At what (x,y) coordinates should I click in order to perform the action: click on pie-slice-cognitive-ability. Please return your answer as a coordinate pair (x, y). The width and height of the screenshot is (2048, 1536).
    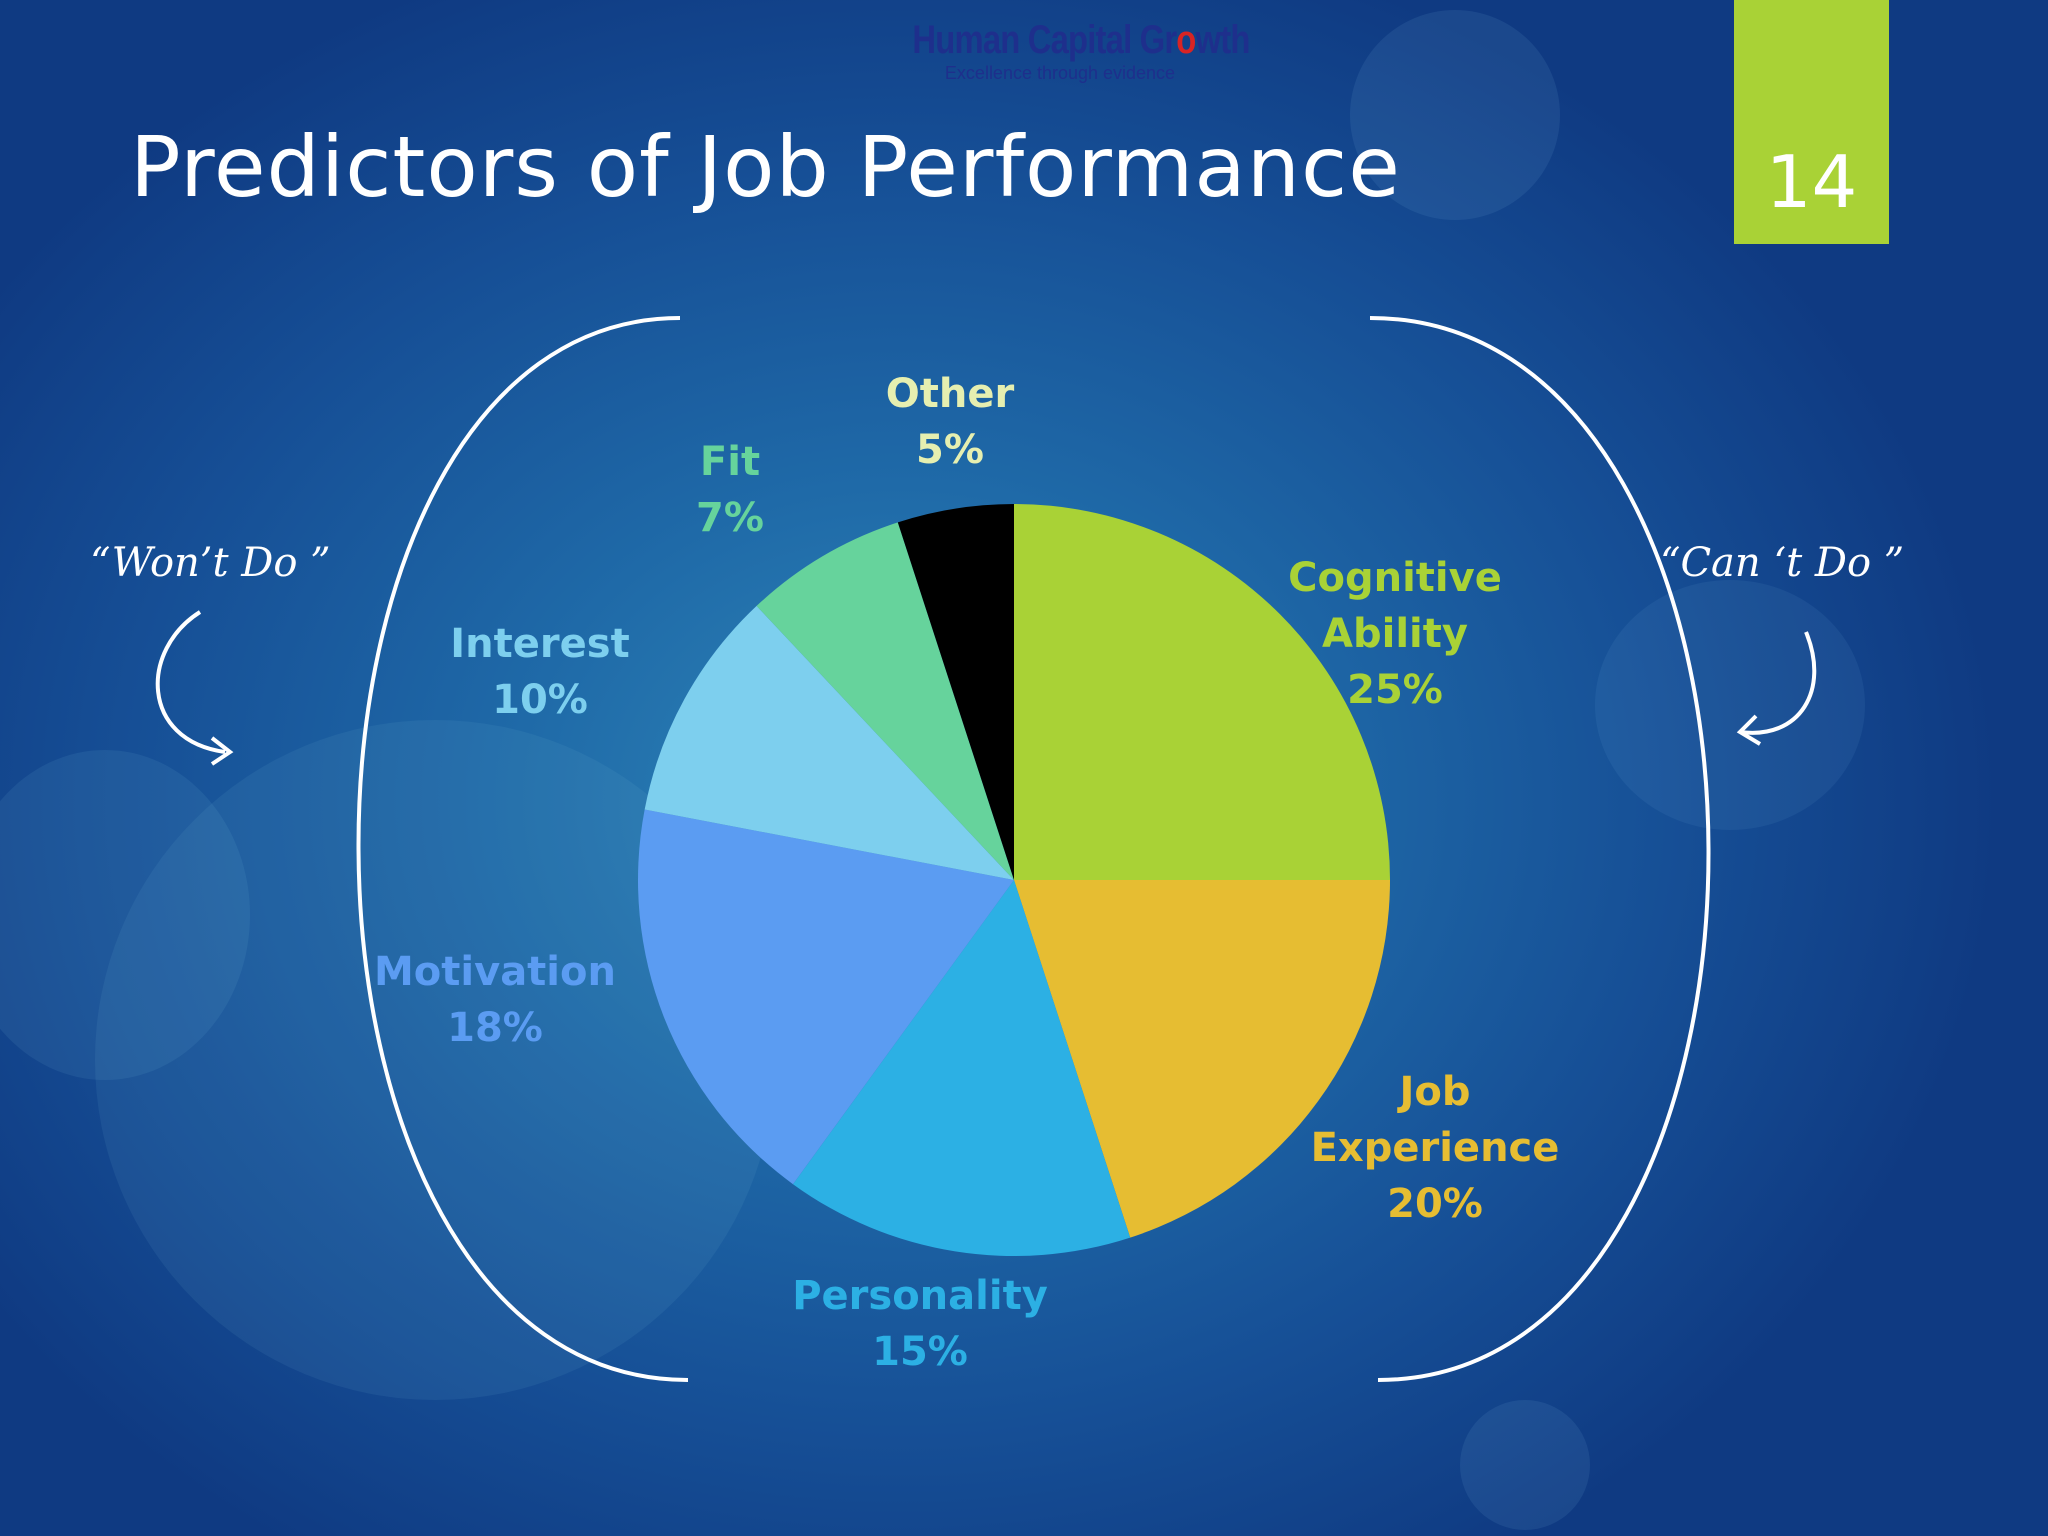
    Looking at the image, I should click on (1202, 692).